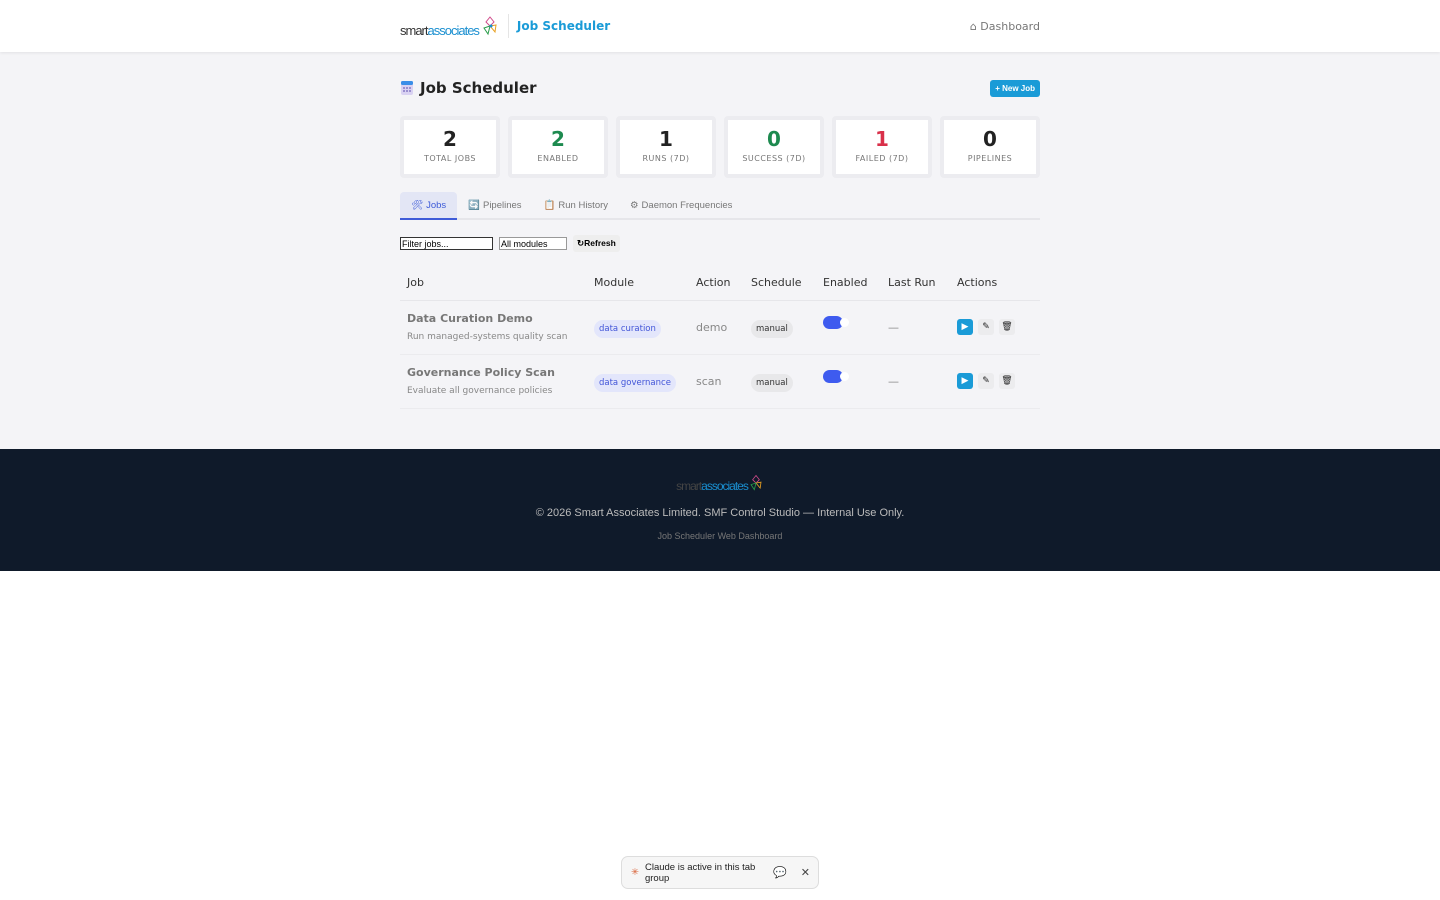 This screenshot has width=1440, height=900. I want to click on stat-failed: 1 FAILED (7D), so click(882, 147).